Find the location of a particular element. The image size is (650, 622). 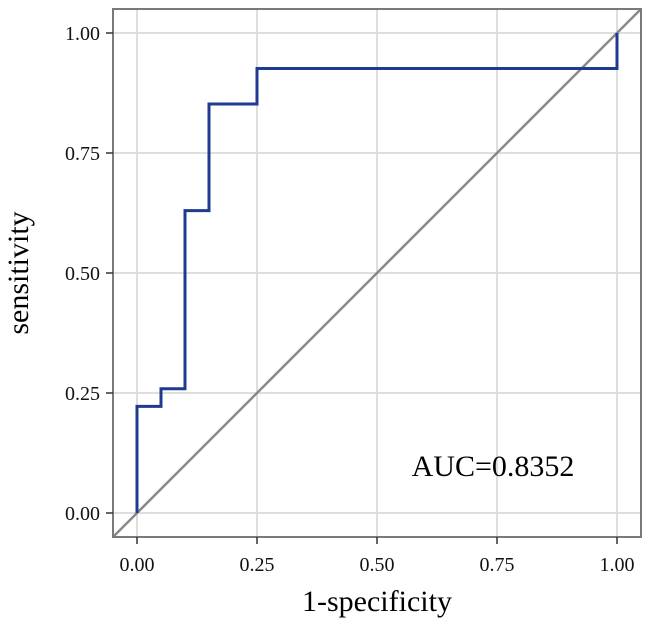

x-tick-label: 0.00 is located at coordinates (137, 565).